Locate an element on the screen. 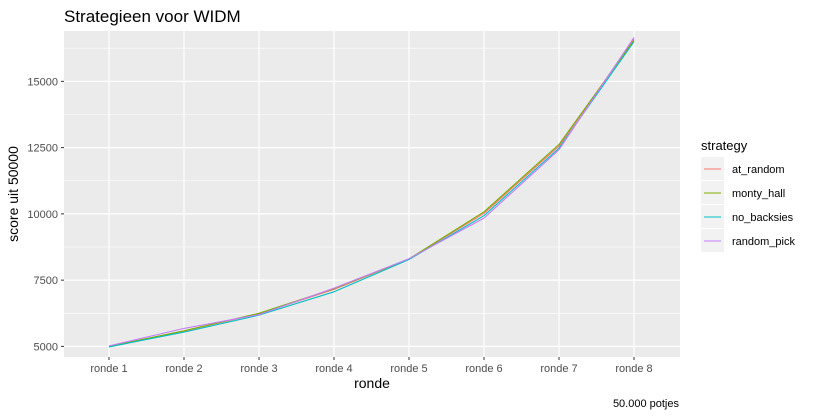  y-tick-label: 7500 is located at coordinates (46, 281).